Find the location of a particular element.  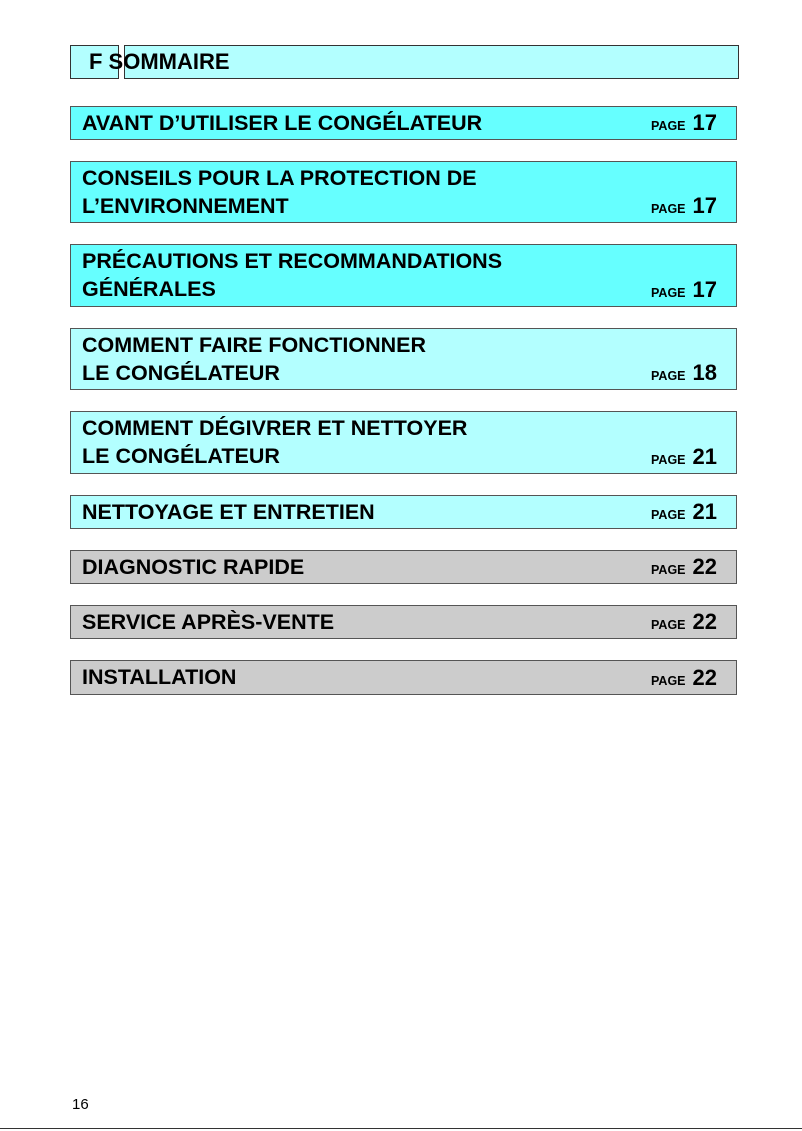

header-letter-box is located at coordinates (94, 62).